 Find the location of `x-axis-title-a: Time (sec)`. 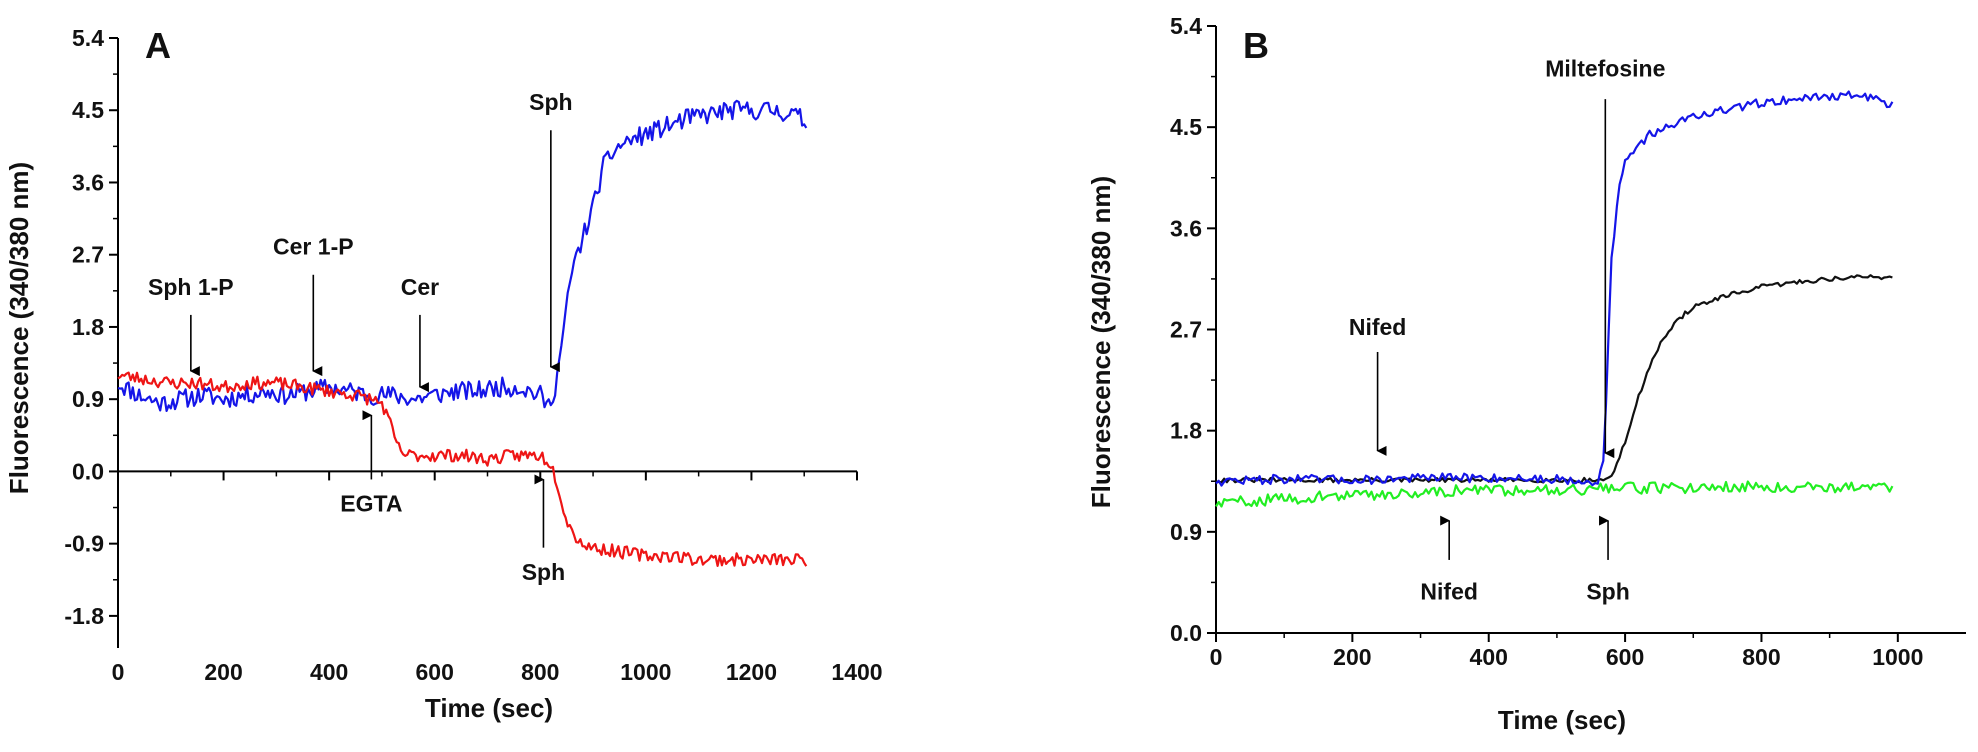

x-axis-title-a: Time (sec) is located at coordinates (489, 708).